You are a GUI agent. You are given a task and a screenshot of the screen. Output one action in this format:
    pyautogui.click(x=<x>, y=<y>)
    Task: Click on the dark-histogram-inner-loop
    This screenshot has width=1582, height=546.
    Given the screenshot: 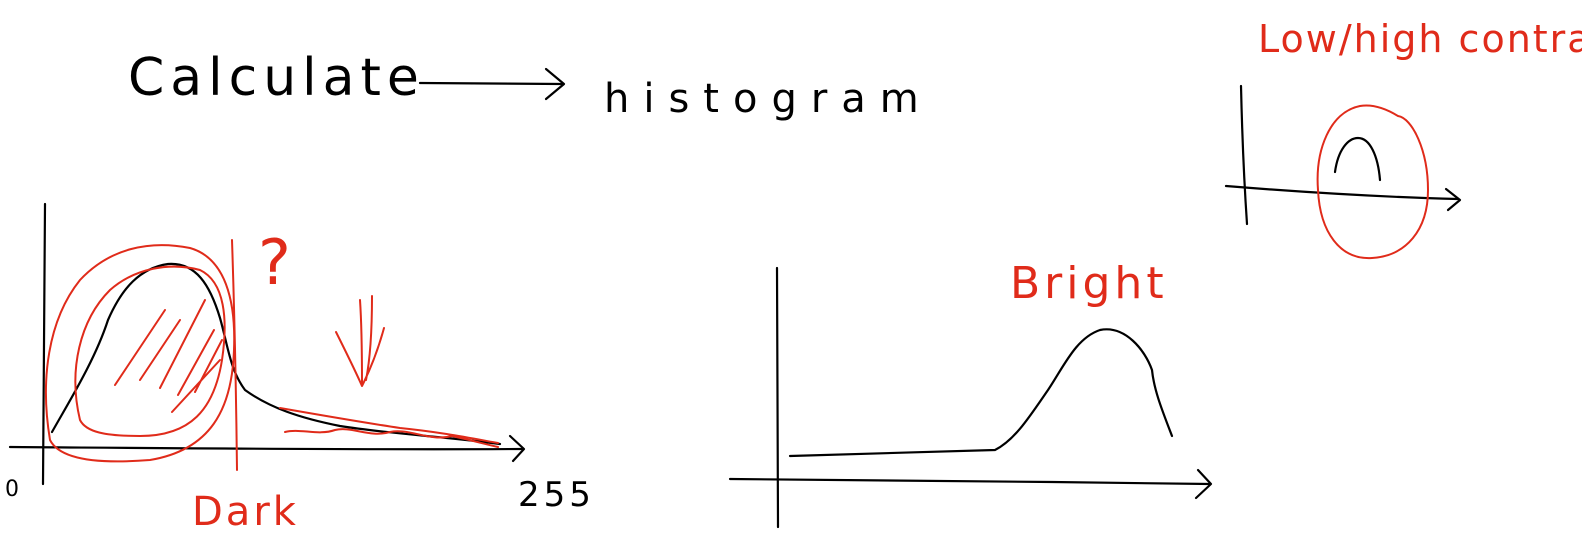 What is the action you would take?
    pyautogui.click(x=150, y=351)
    